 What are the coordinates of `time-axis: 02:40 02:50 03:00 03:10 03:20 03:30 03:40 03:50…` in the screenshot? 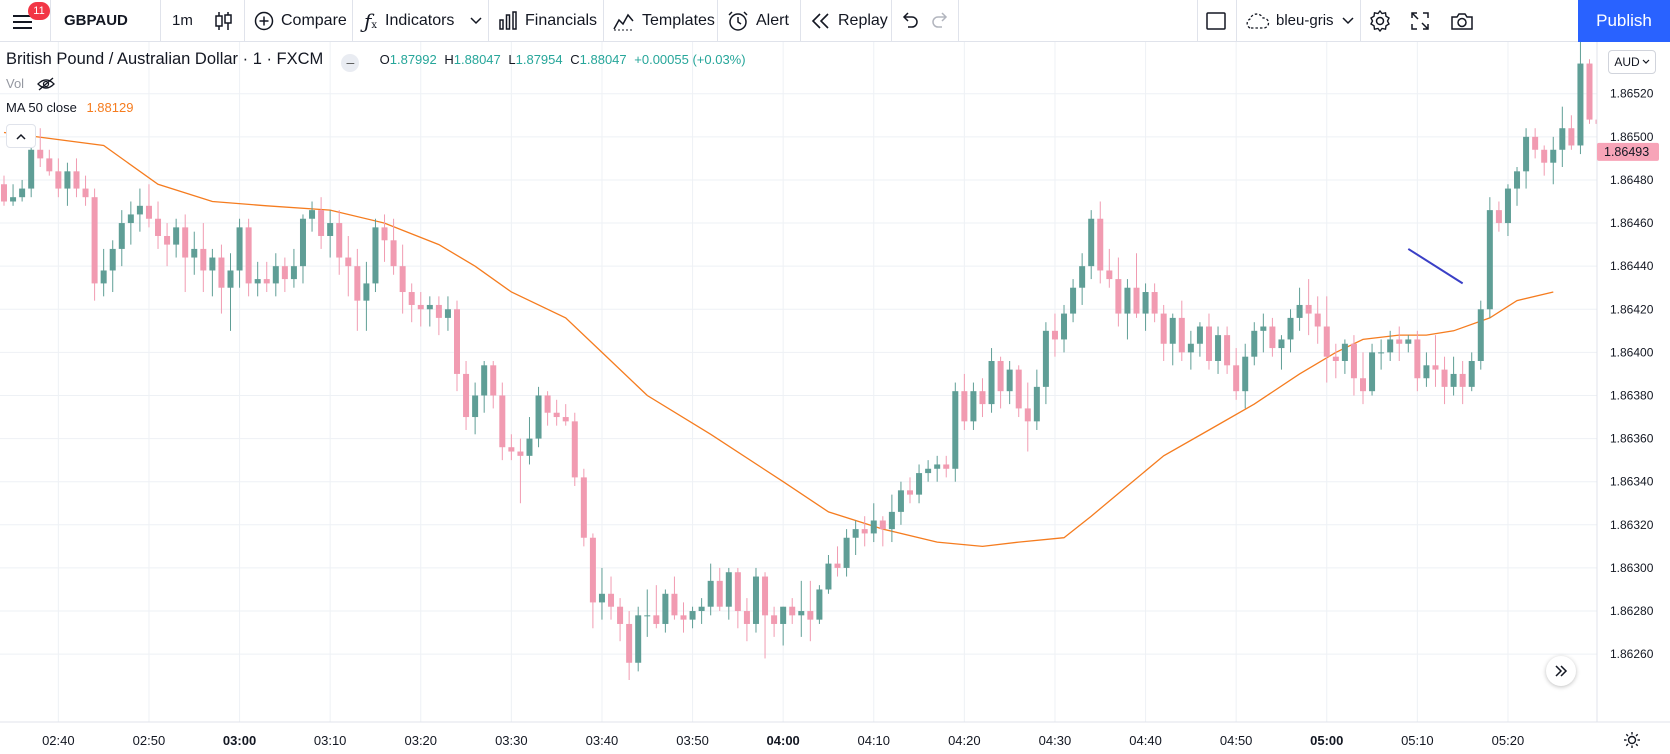 It's located at (835, 737).